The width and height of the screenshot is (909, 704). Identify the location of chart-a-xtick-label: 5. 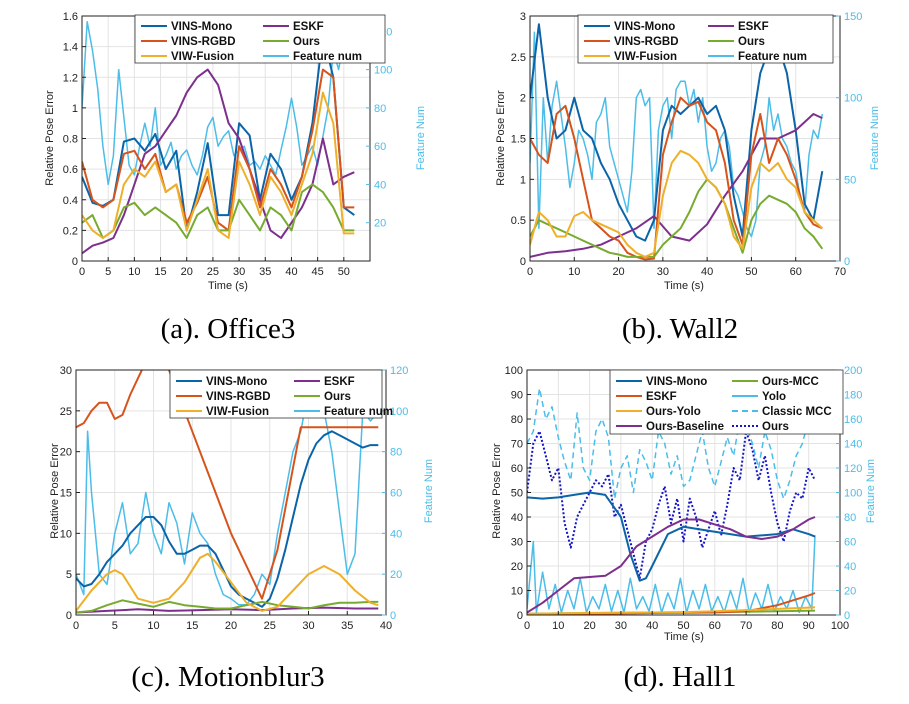
(108, 272).